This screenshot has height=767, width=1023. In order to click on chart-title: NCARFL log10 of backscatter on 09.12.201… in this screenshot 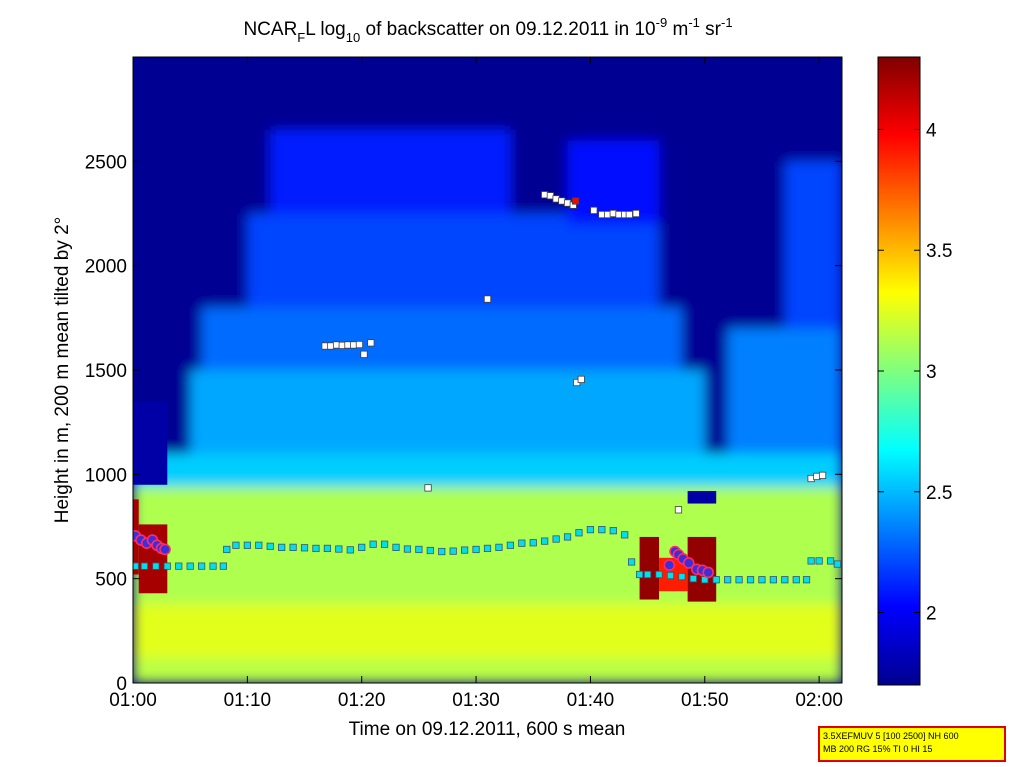, I will do `click(487, 30)`.